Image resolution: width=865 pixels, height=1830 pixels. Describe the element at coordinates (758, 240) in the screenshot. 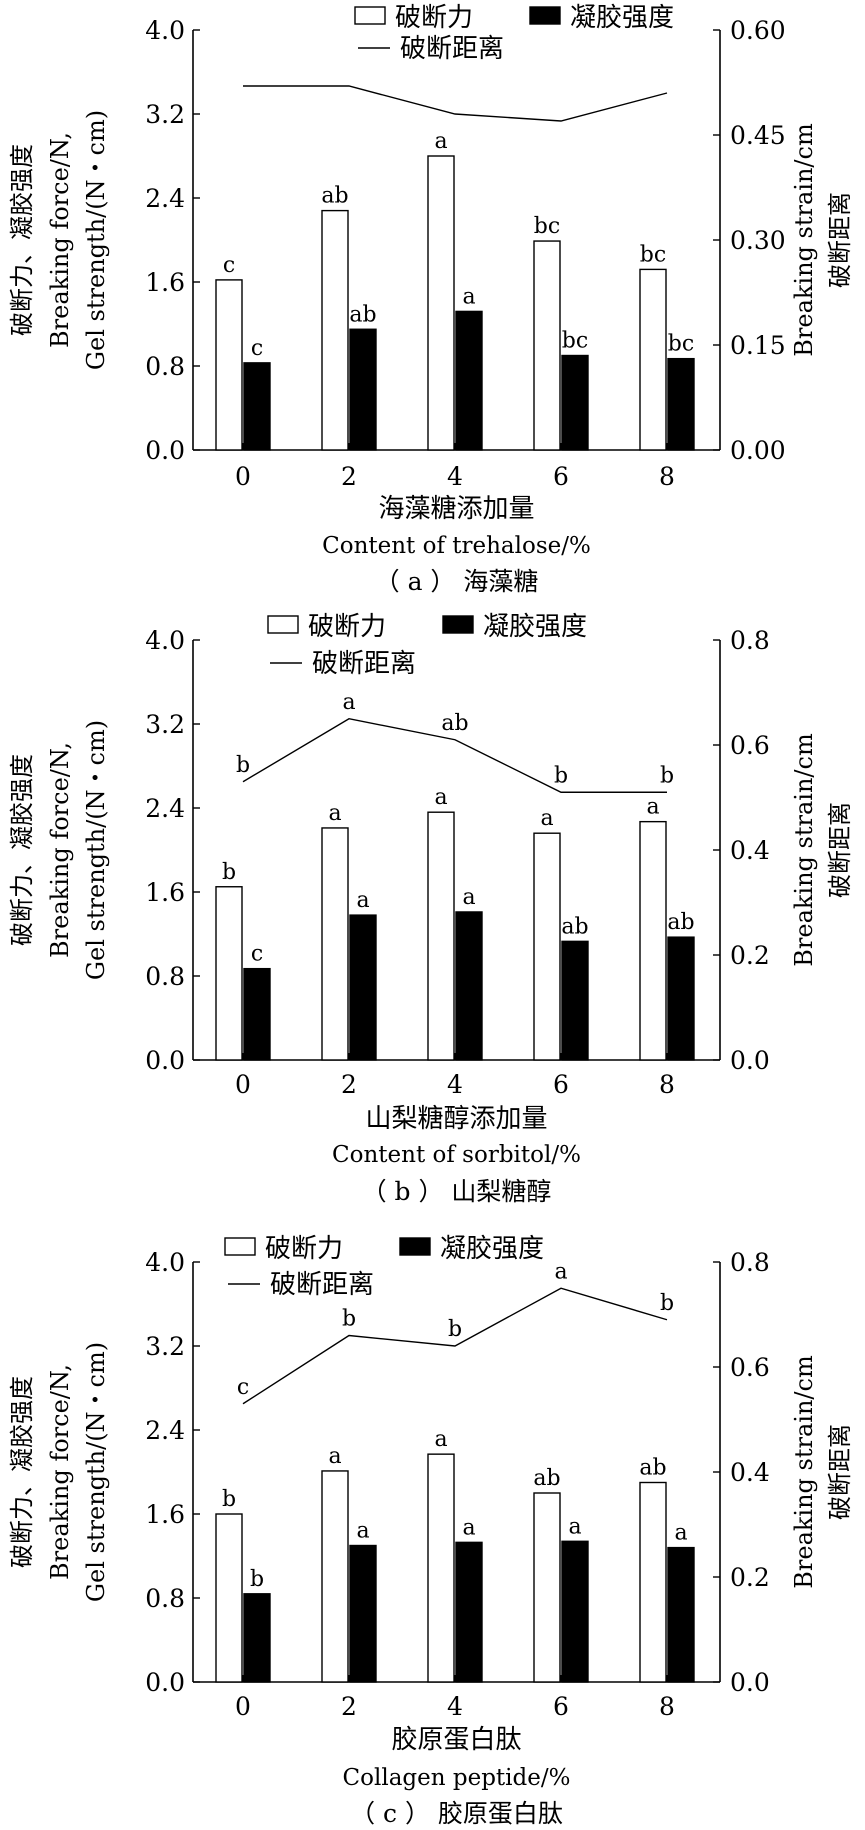

I see `y-tick-label-right: 0.30` at that location.